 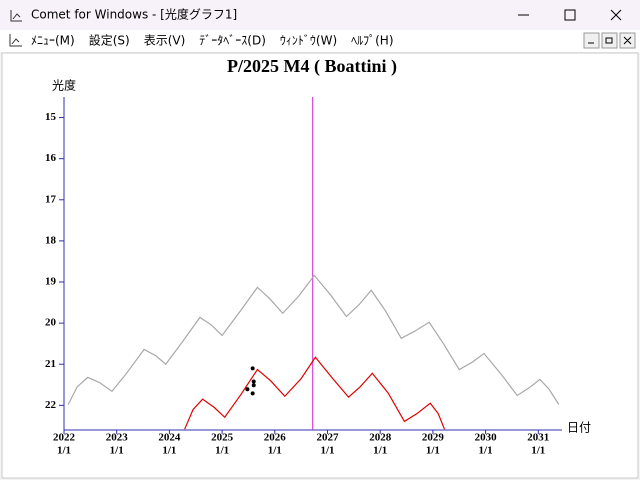 I want to click on x-tick-label: 2025, so click(x=222, y=438).